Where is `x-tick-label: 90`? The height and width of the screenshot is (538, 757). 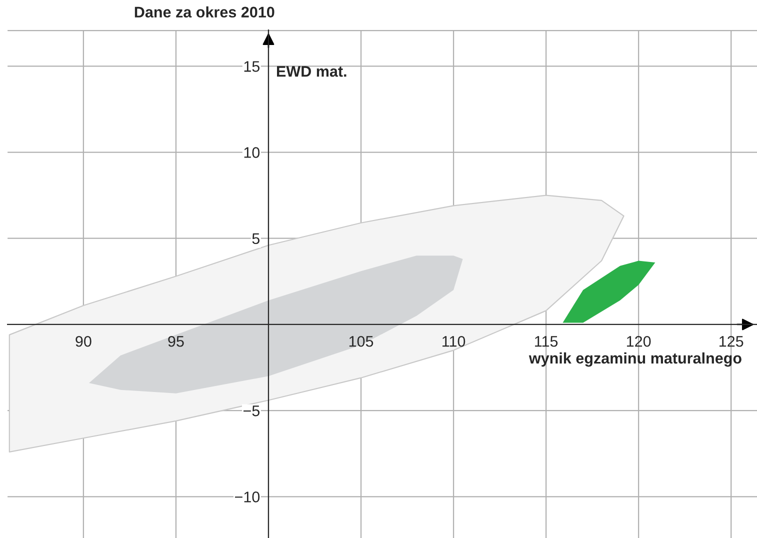 x-tick-label: 90 is located at coordinates (84, 341).